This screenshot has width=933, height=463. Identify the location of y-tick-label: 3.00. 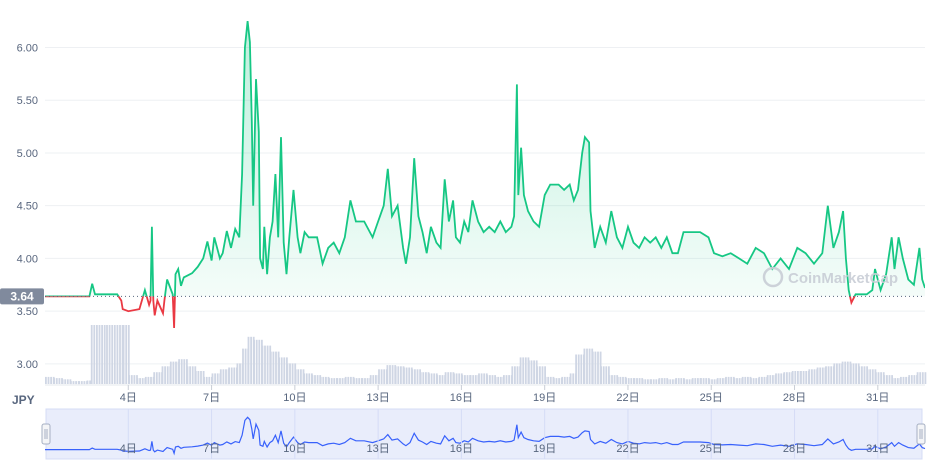
(27, 365).